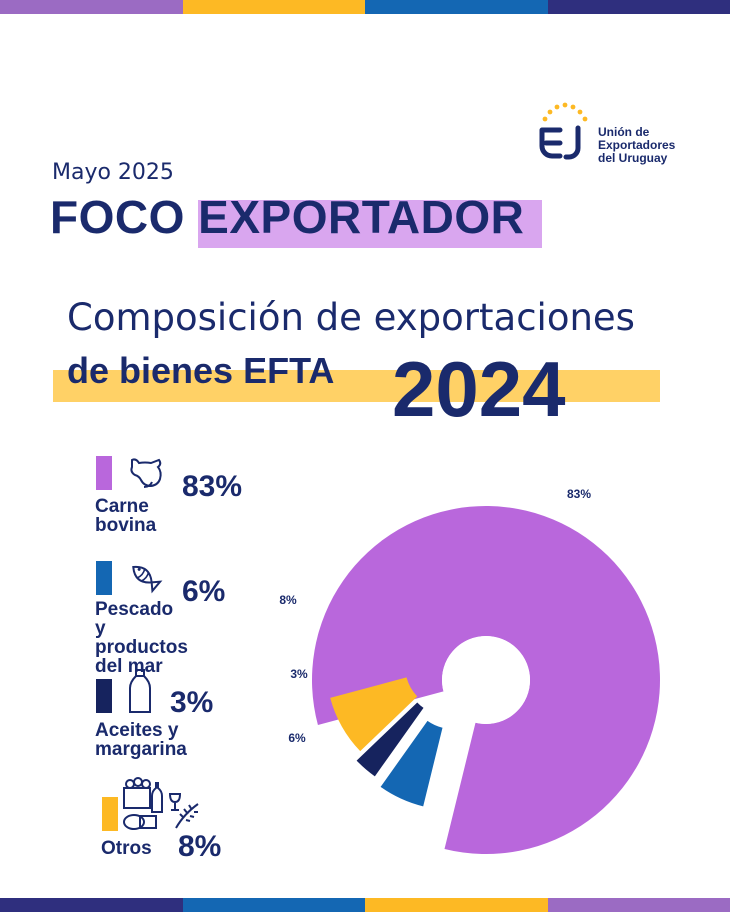 The width and height of the screenshot is (730, 912). I want to click on fish-icon, so click(147, 579).